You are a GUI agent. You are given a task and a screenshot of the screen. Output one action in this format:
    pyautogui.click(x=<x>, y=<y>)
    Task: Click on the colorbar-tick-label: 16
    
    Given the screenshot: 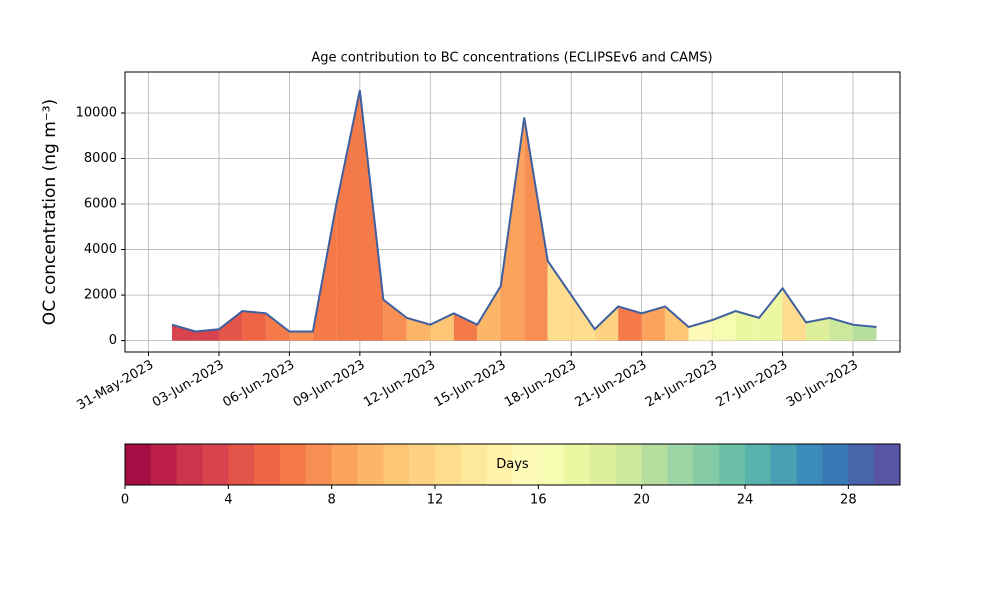 What is the action you would take?
    pyautogui.click(x=538, y=500)
    